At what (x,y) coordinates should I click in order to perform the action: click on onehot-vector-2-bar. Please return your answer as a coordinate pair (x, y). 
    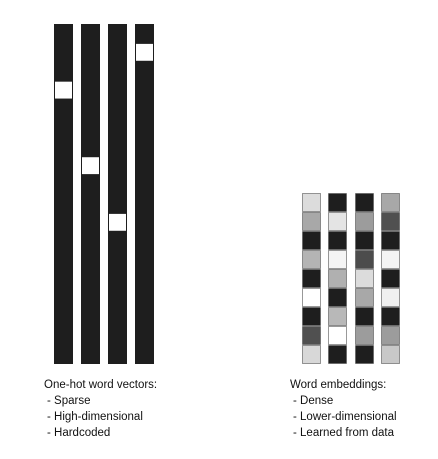
    Looking at the image, I should click on (90, 194).